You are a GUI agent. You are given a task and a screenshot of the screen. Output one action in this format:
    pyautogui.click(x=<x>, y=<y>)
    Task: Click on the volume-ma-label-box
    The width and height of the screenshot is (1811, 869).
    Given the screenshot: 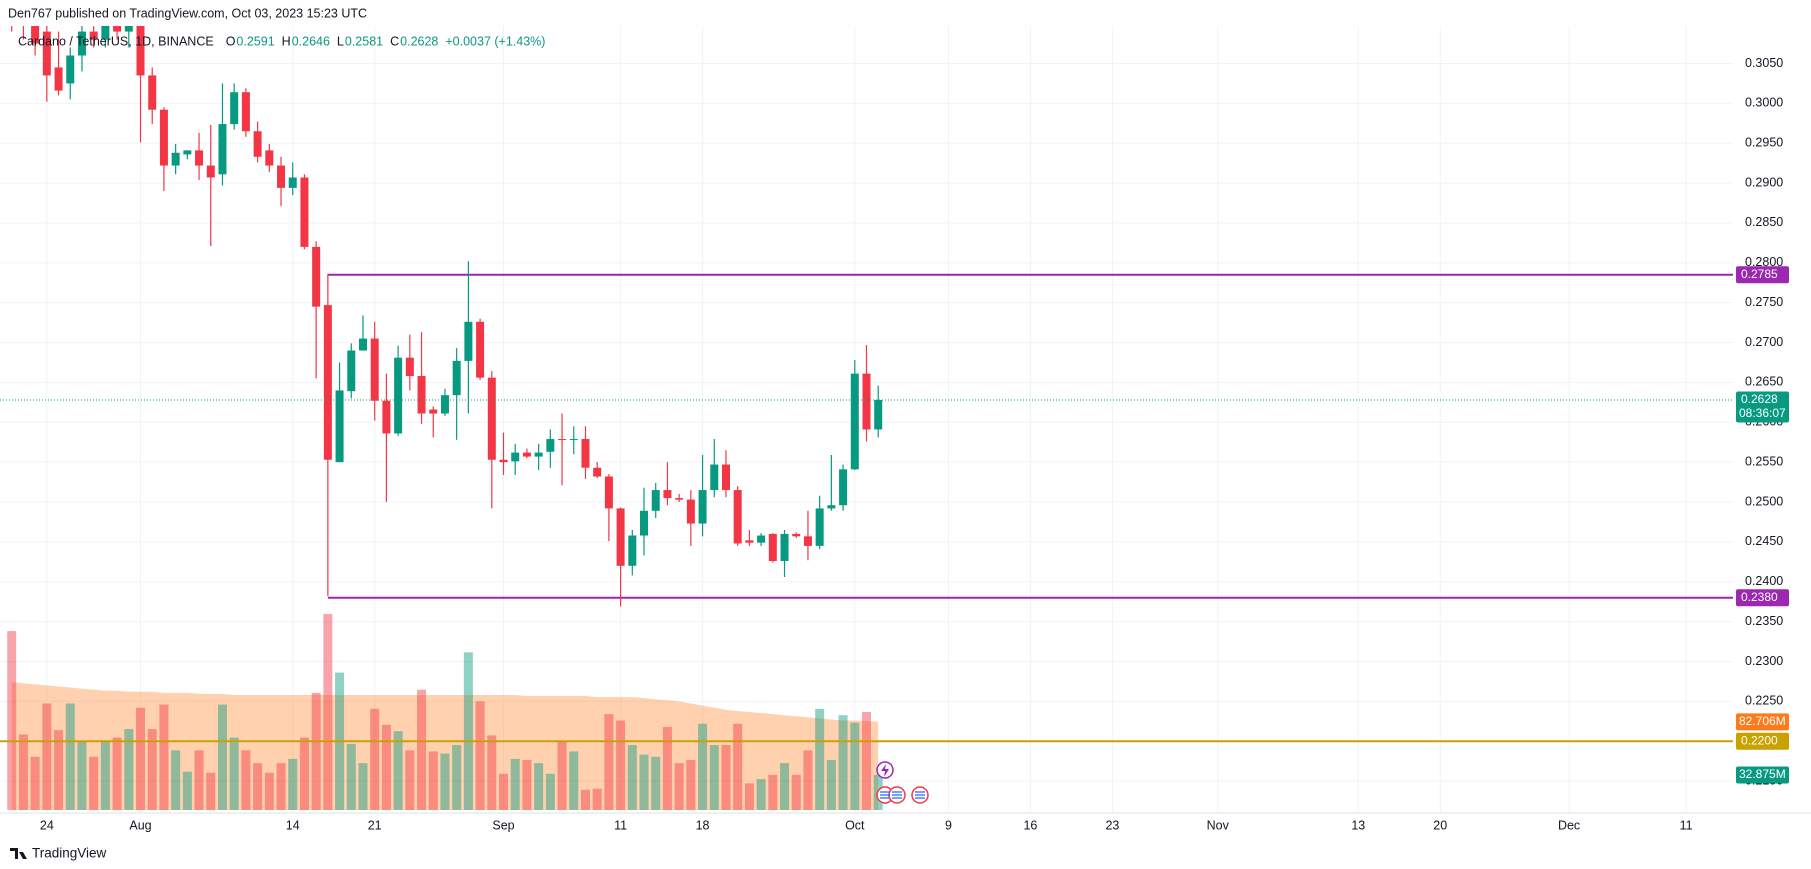 What is the action you would take?
    pyautogui.click(x=1762, y=722)
    